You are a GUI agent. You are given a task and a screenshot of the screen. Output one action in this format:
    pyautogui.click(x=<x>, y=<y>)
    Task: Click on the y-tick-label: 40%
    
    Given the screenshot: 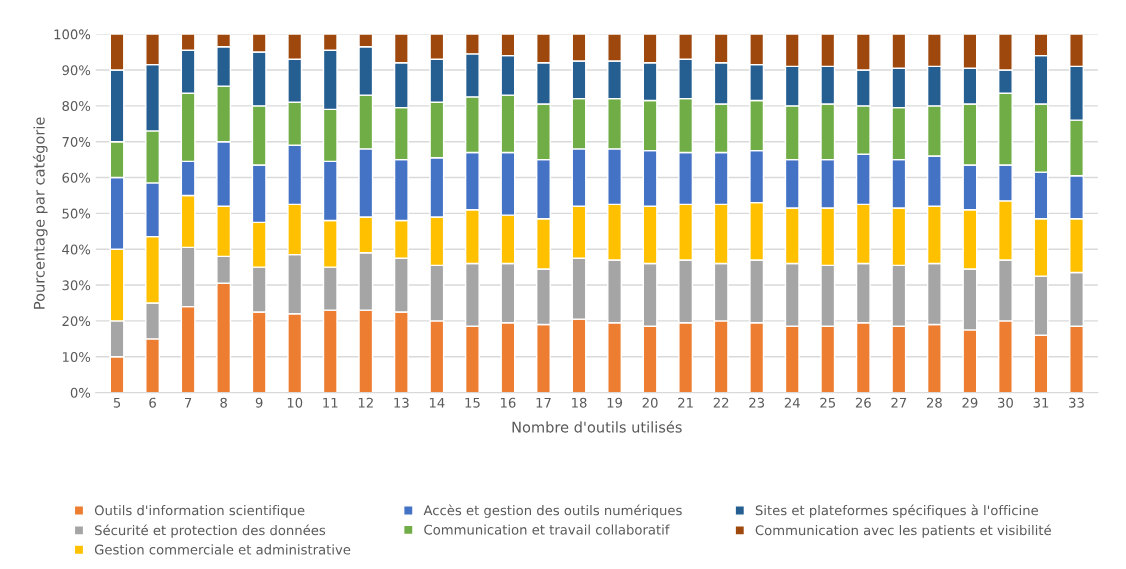 What is the action you would take?
    pyautogui.click(x=76, y=249)
    